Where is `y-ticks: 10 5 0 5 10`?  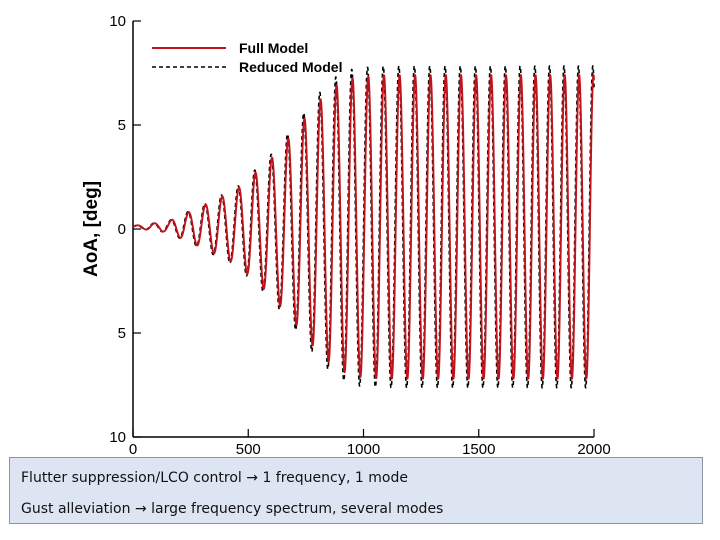 y-ticks: 10 5 0 5 10 is located at coordinates (125, 229).